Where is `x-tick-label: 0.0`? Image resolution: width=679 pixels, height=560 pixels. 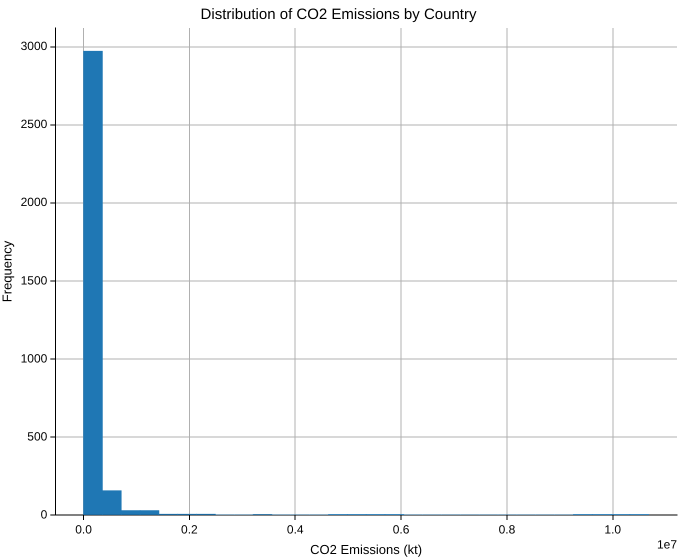 x-tick-label: 0.0 is located at coordinates (83, 529).